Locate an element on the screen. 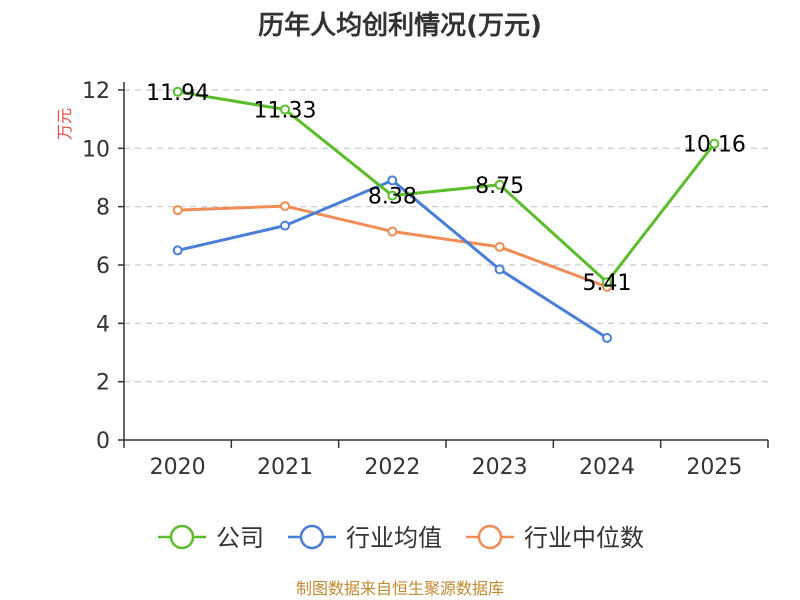 The height and width of the screenshot is (600, 800). y-tick-label-6: 12 is located at coordinates (96, 91).